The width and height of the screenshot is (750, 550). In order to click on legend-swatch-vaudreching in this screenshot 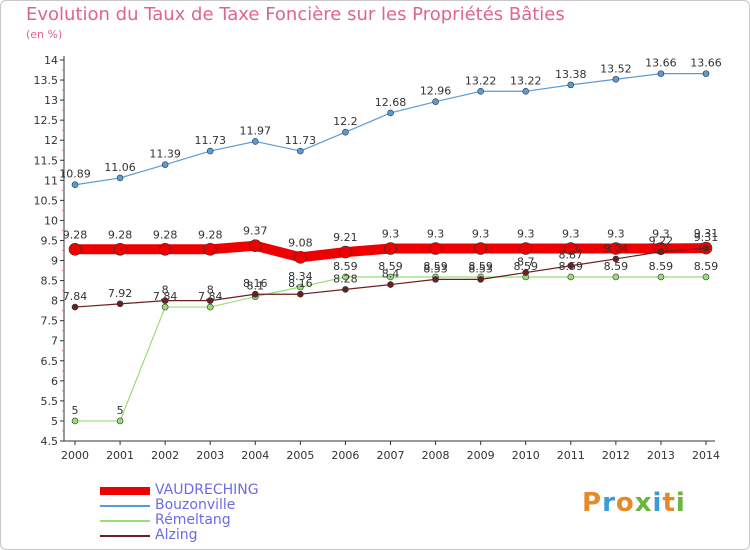, I will do `click(125, 491)`.